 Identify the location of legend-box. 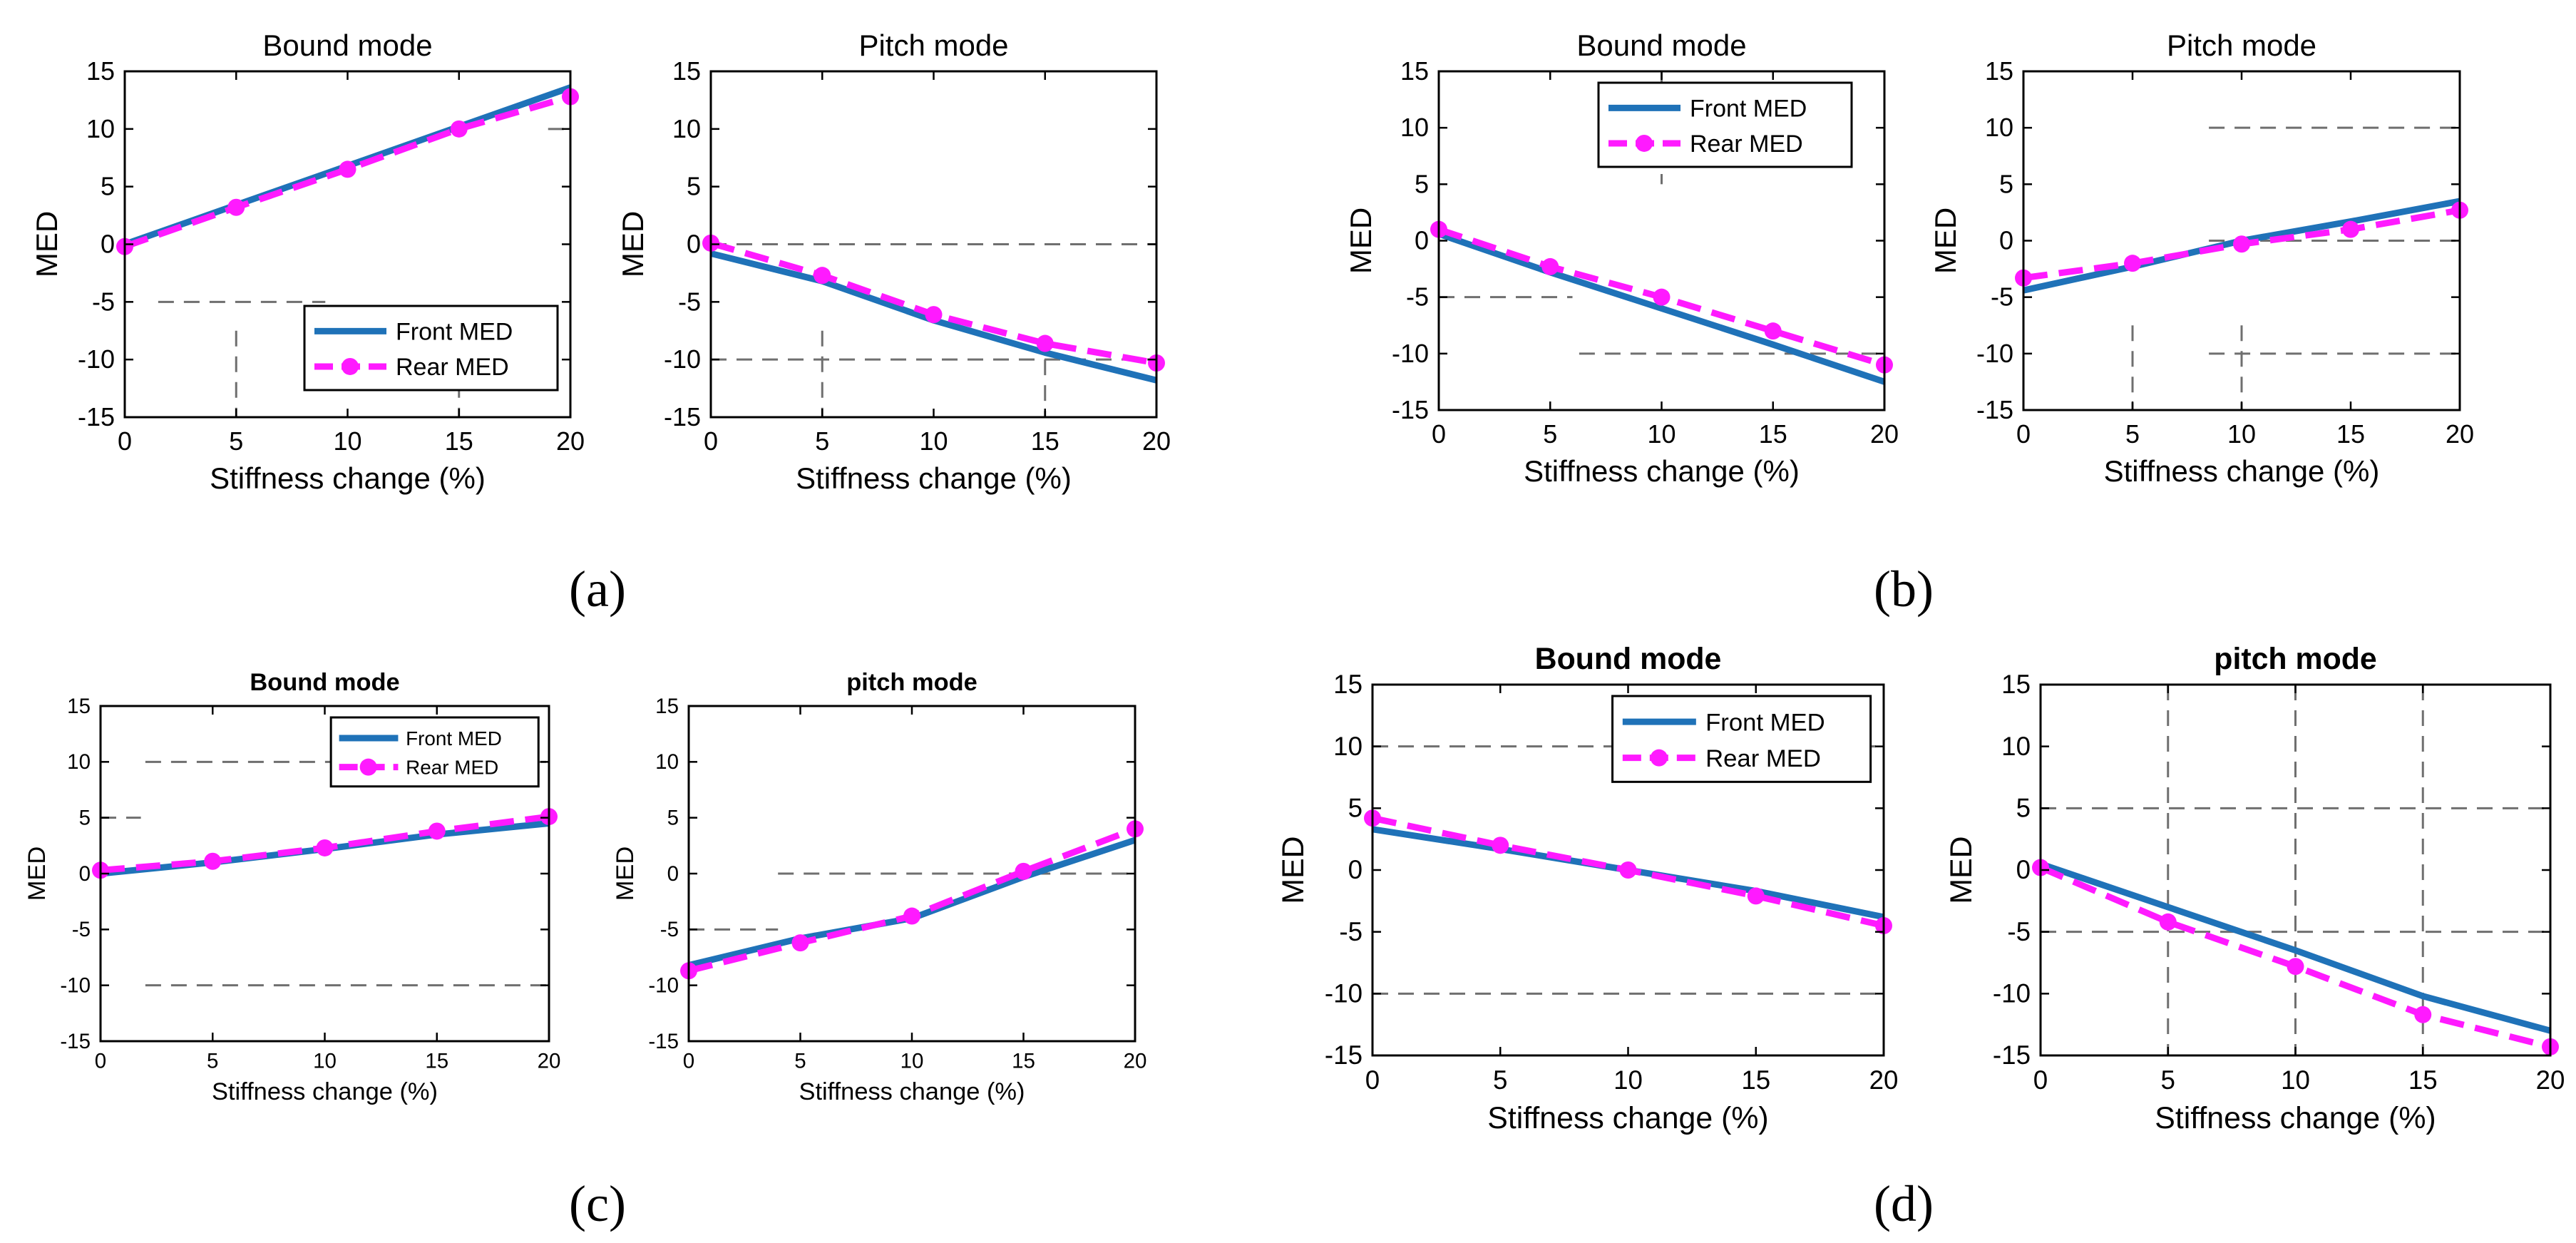
(1725, 125).